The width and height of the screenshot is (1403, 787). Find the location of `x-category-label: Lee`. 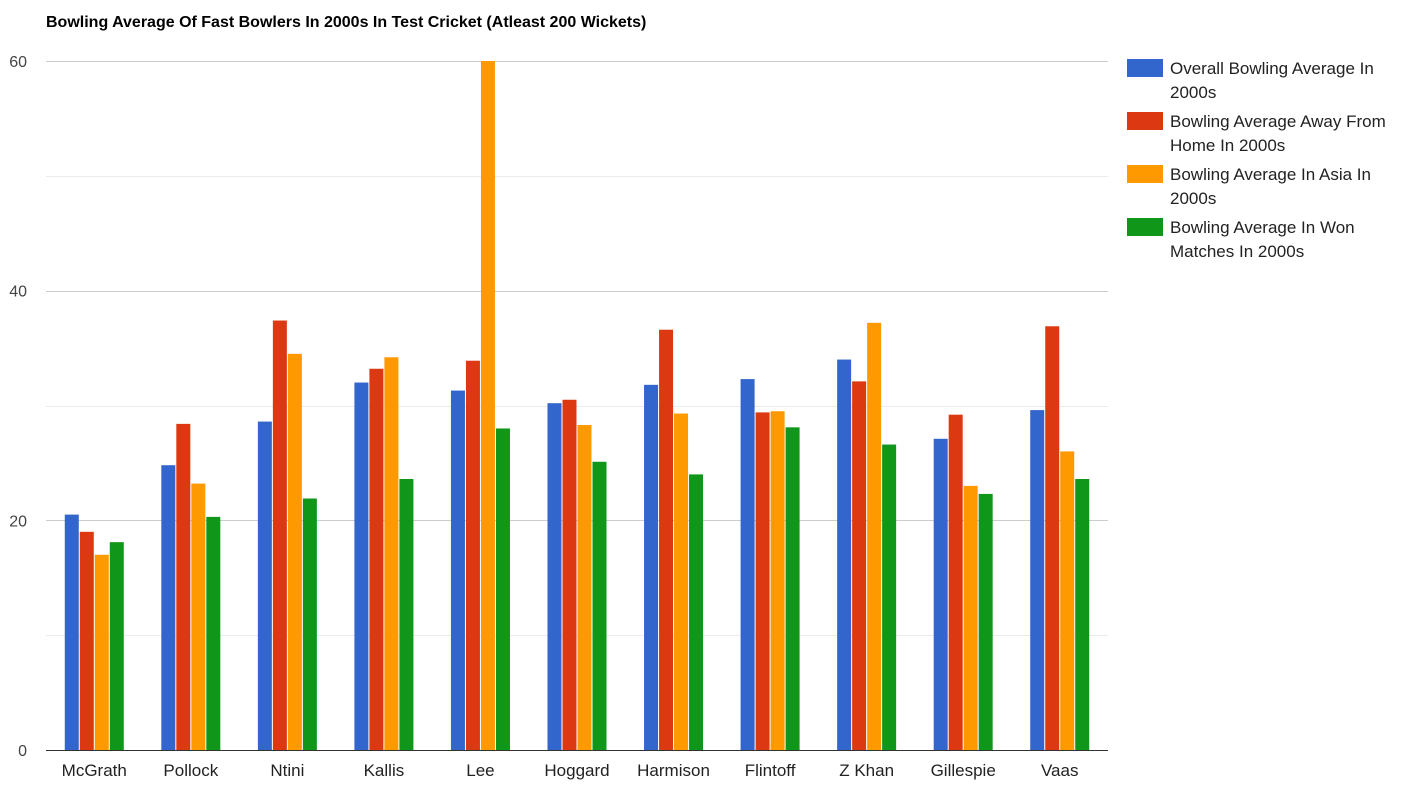

x-category-label: Lee is located at coordinates (480, 770).